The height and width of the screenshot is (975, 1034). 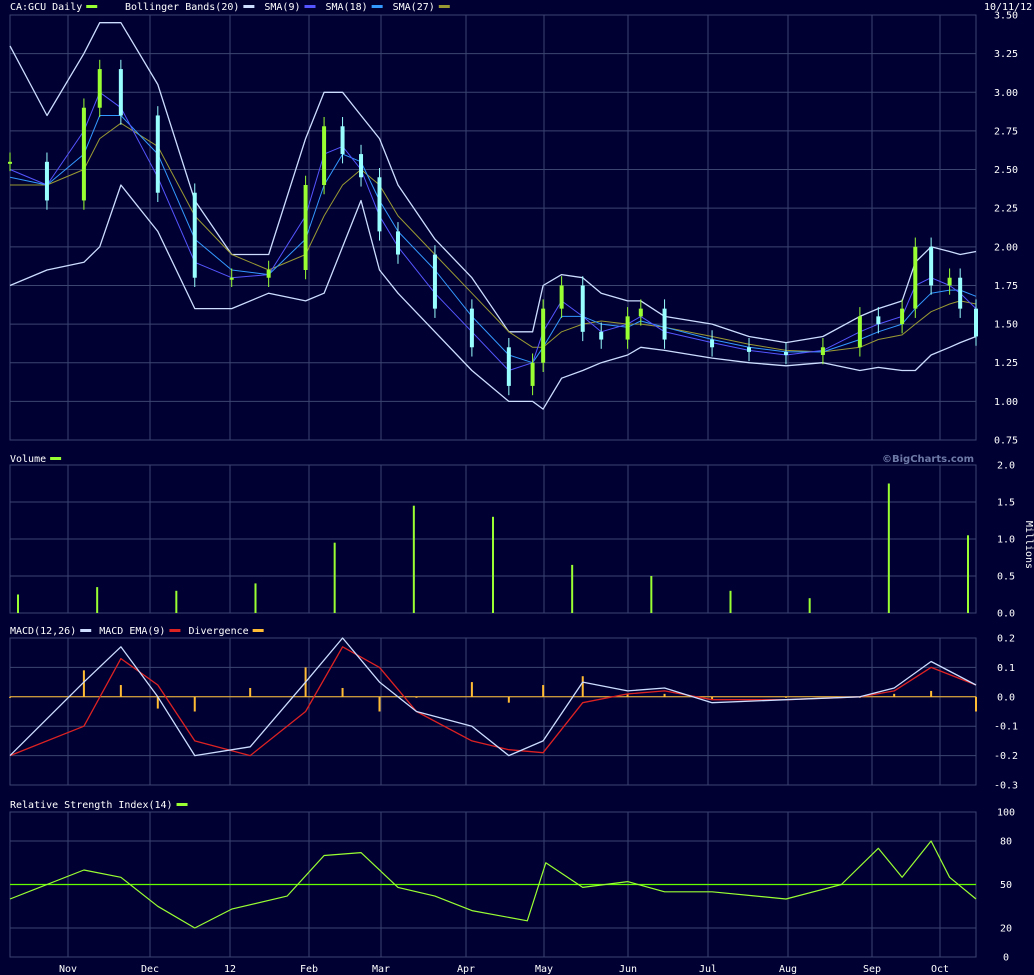 What do you see at coordinates (544, 969) in the screenshot?
I see `month-tick-label: May` at bounding box center [544, 969].